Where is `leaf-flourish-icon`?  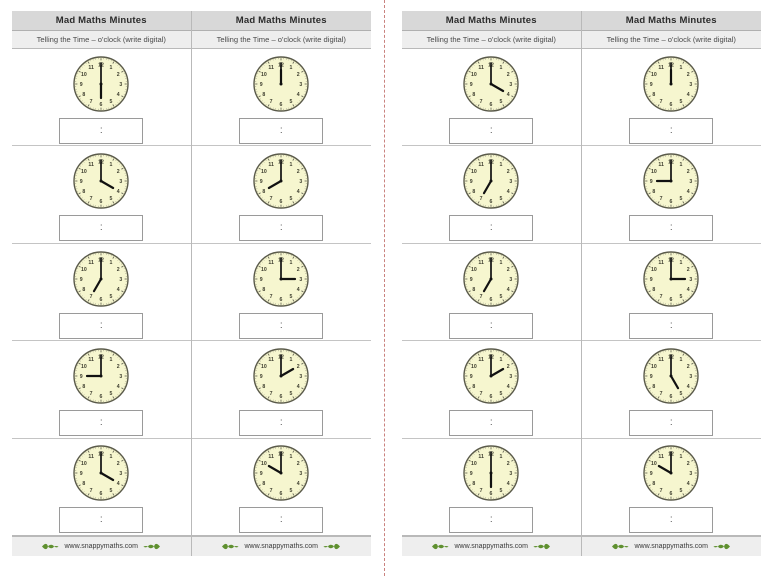
leaf-flourish-icon is located at coordinates (152, 546).